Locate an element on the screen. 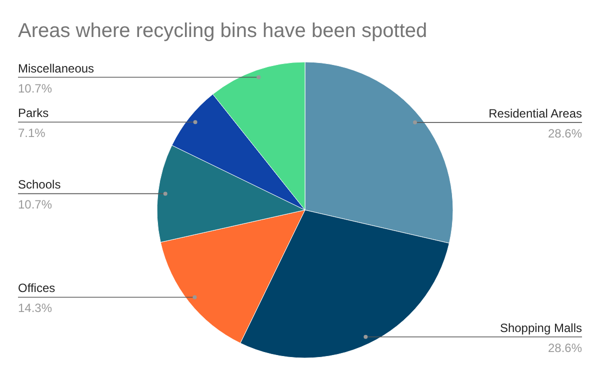 The image size is (600, 371). slice-label: Shopping Malls is located at coordinates (541, 327).